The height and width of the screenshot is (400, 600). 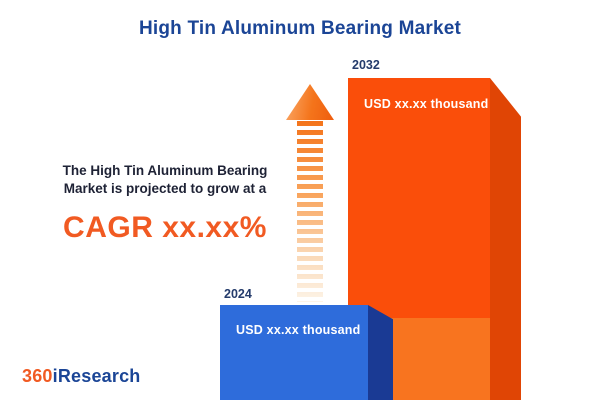 What do you see at coordinates (37, 376) in the screenshot?
I see `brand-logo-prefix: 360` at bounding box center [37, 376].